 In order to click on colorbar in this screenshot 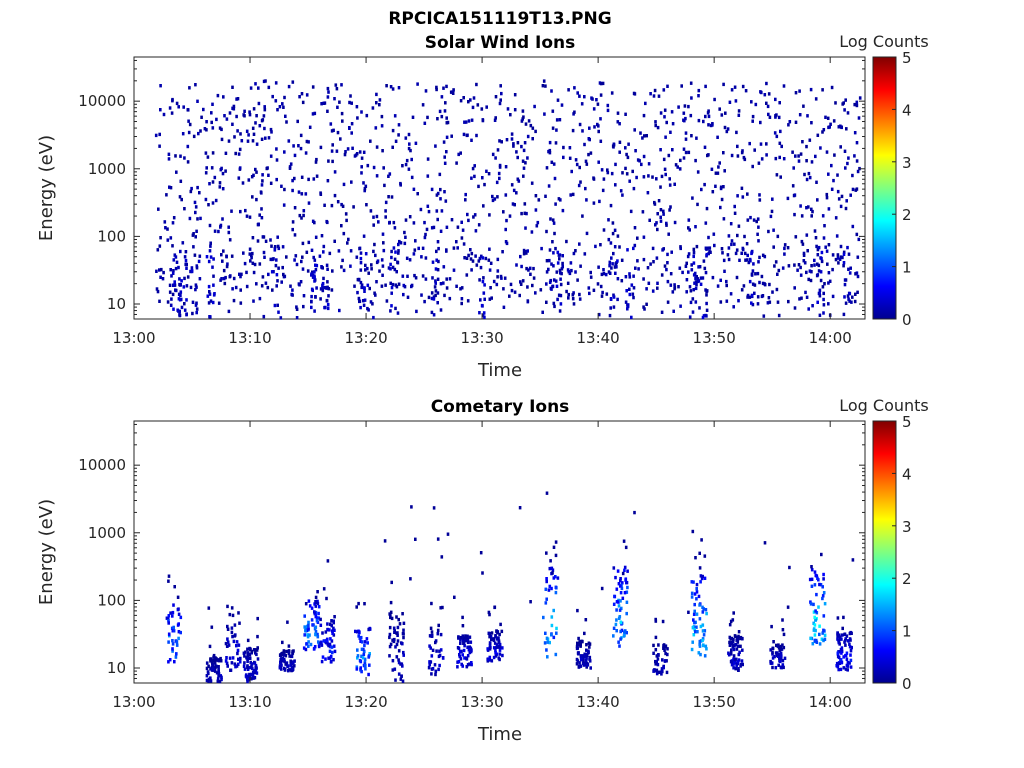, I will do `click(884, 552)`.